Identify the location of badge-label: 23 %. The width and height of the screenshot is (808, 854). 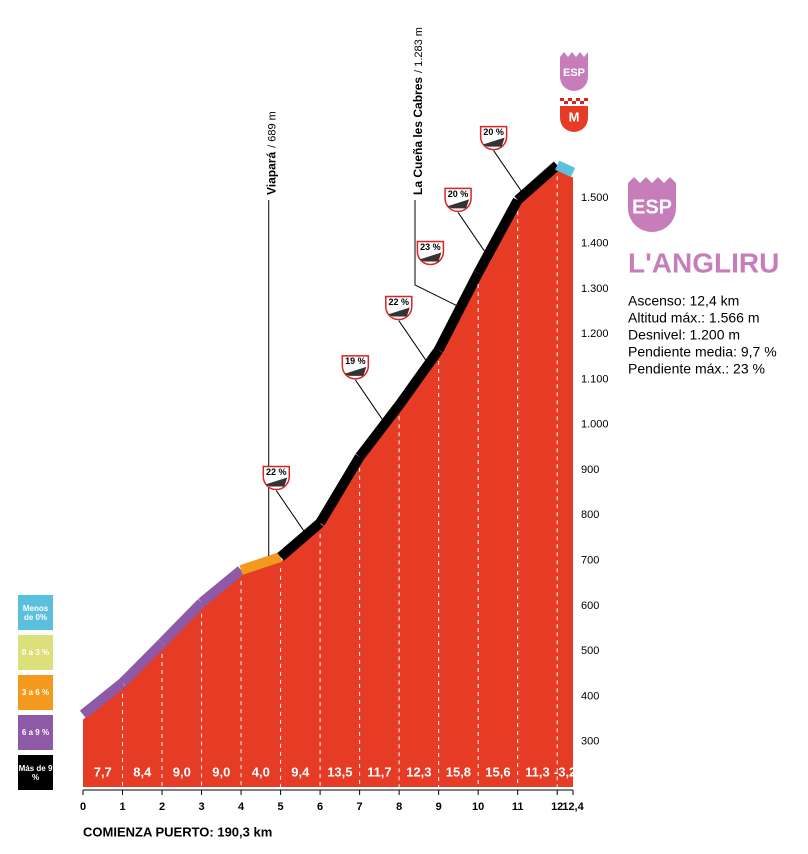
(430, 247).